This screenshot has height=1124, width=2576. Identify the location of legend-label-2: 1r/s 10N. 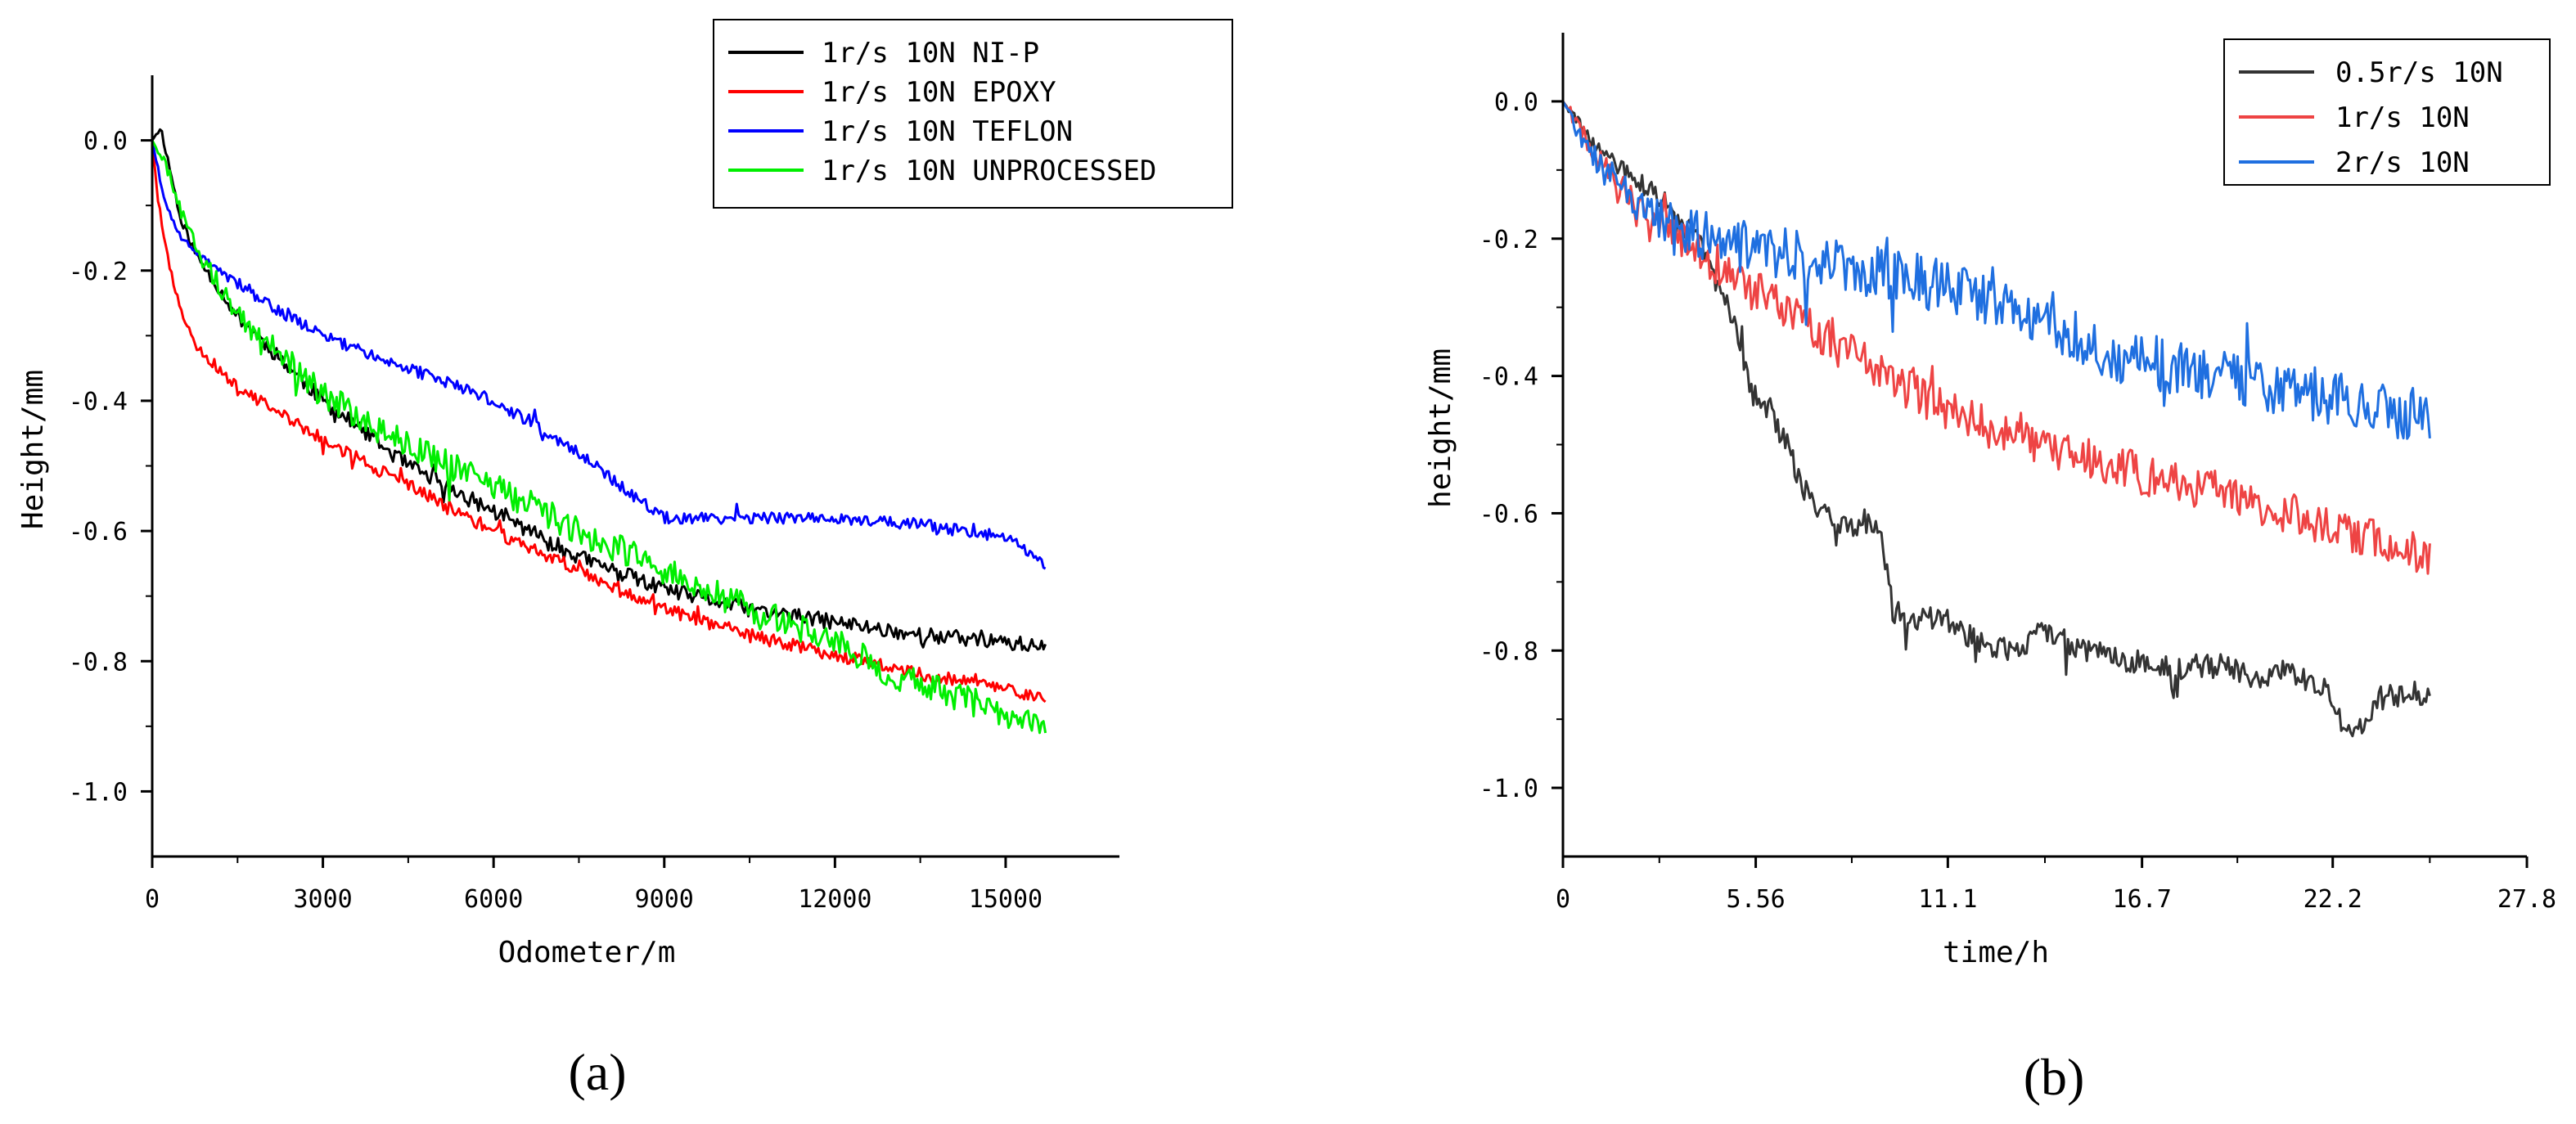
(2402, 117).